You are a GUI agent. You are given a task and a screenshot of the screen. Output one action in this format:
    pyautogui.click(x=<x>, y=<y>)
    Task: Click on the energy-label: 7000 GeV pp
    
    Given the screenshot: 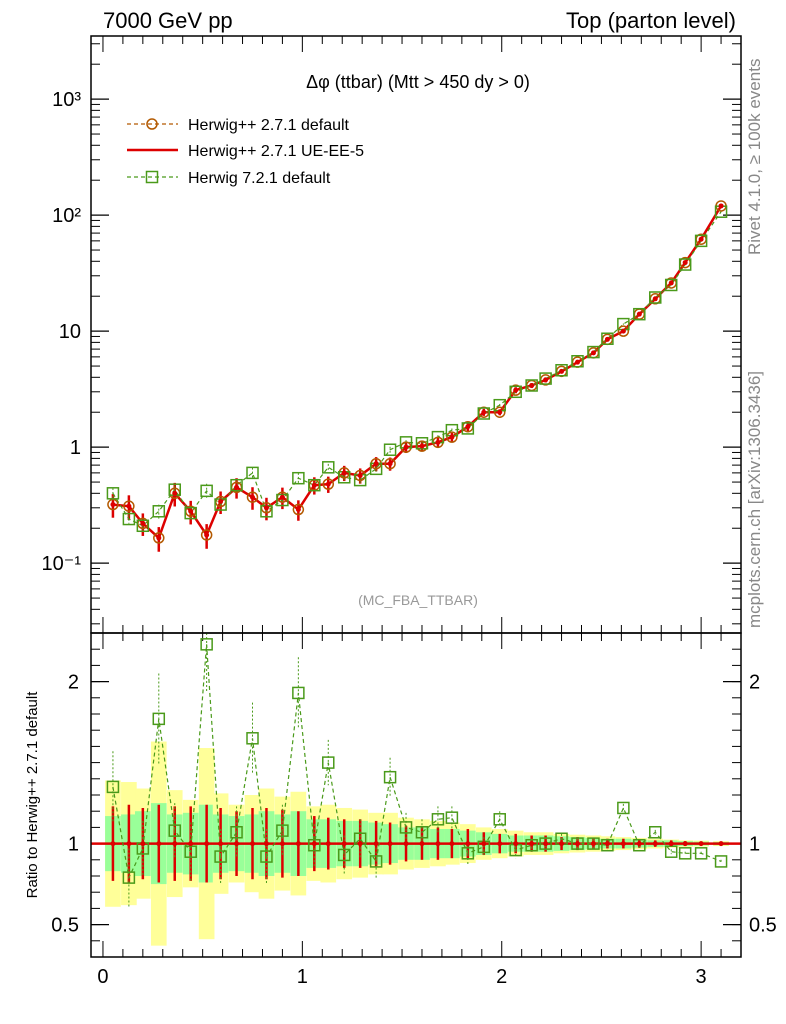 What is the action you would take?
    pyautogui.click(x=168, y=20)
    